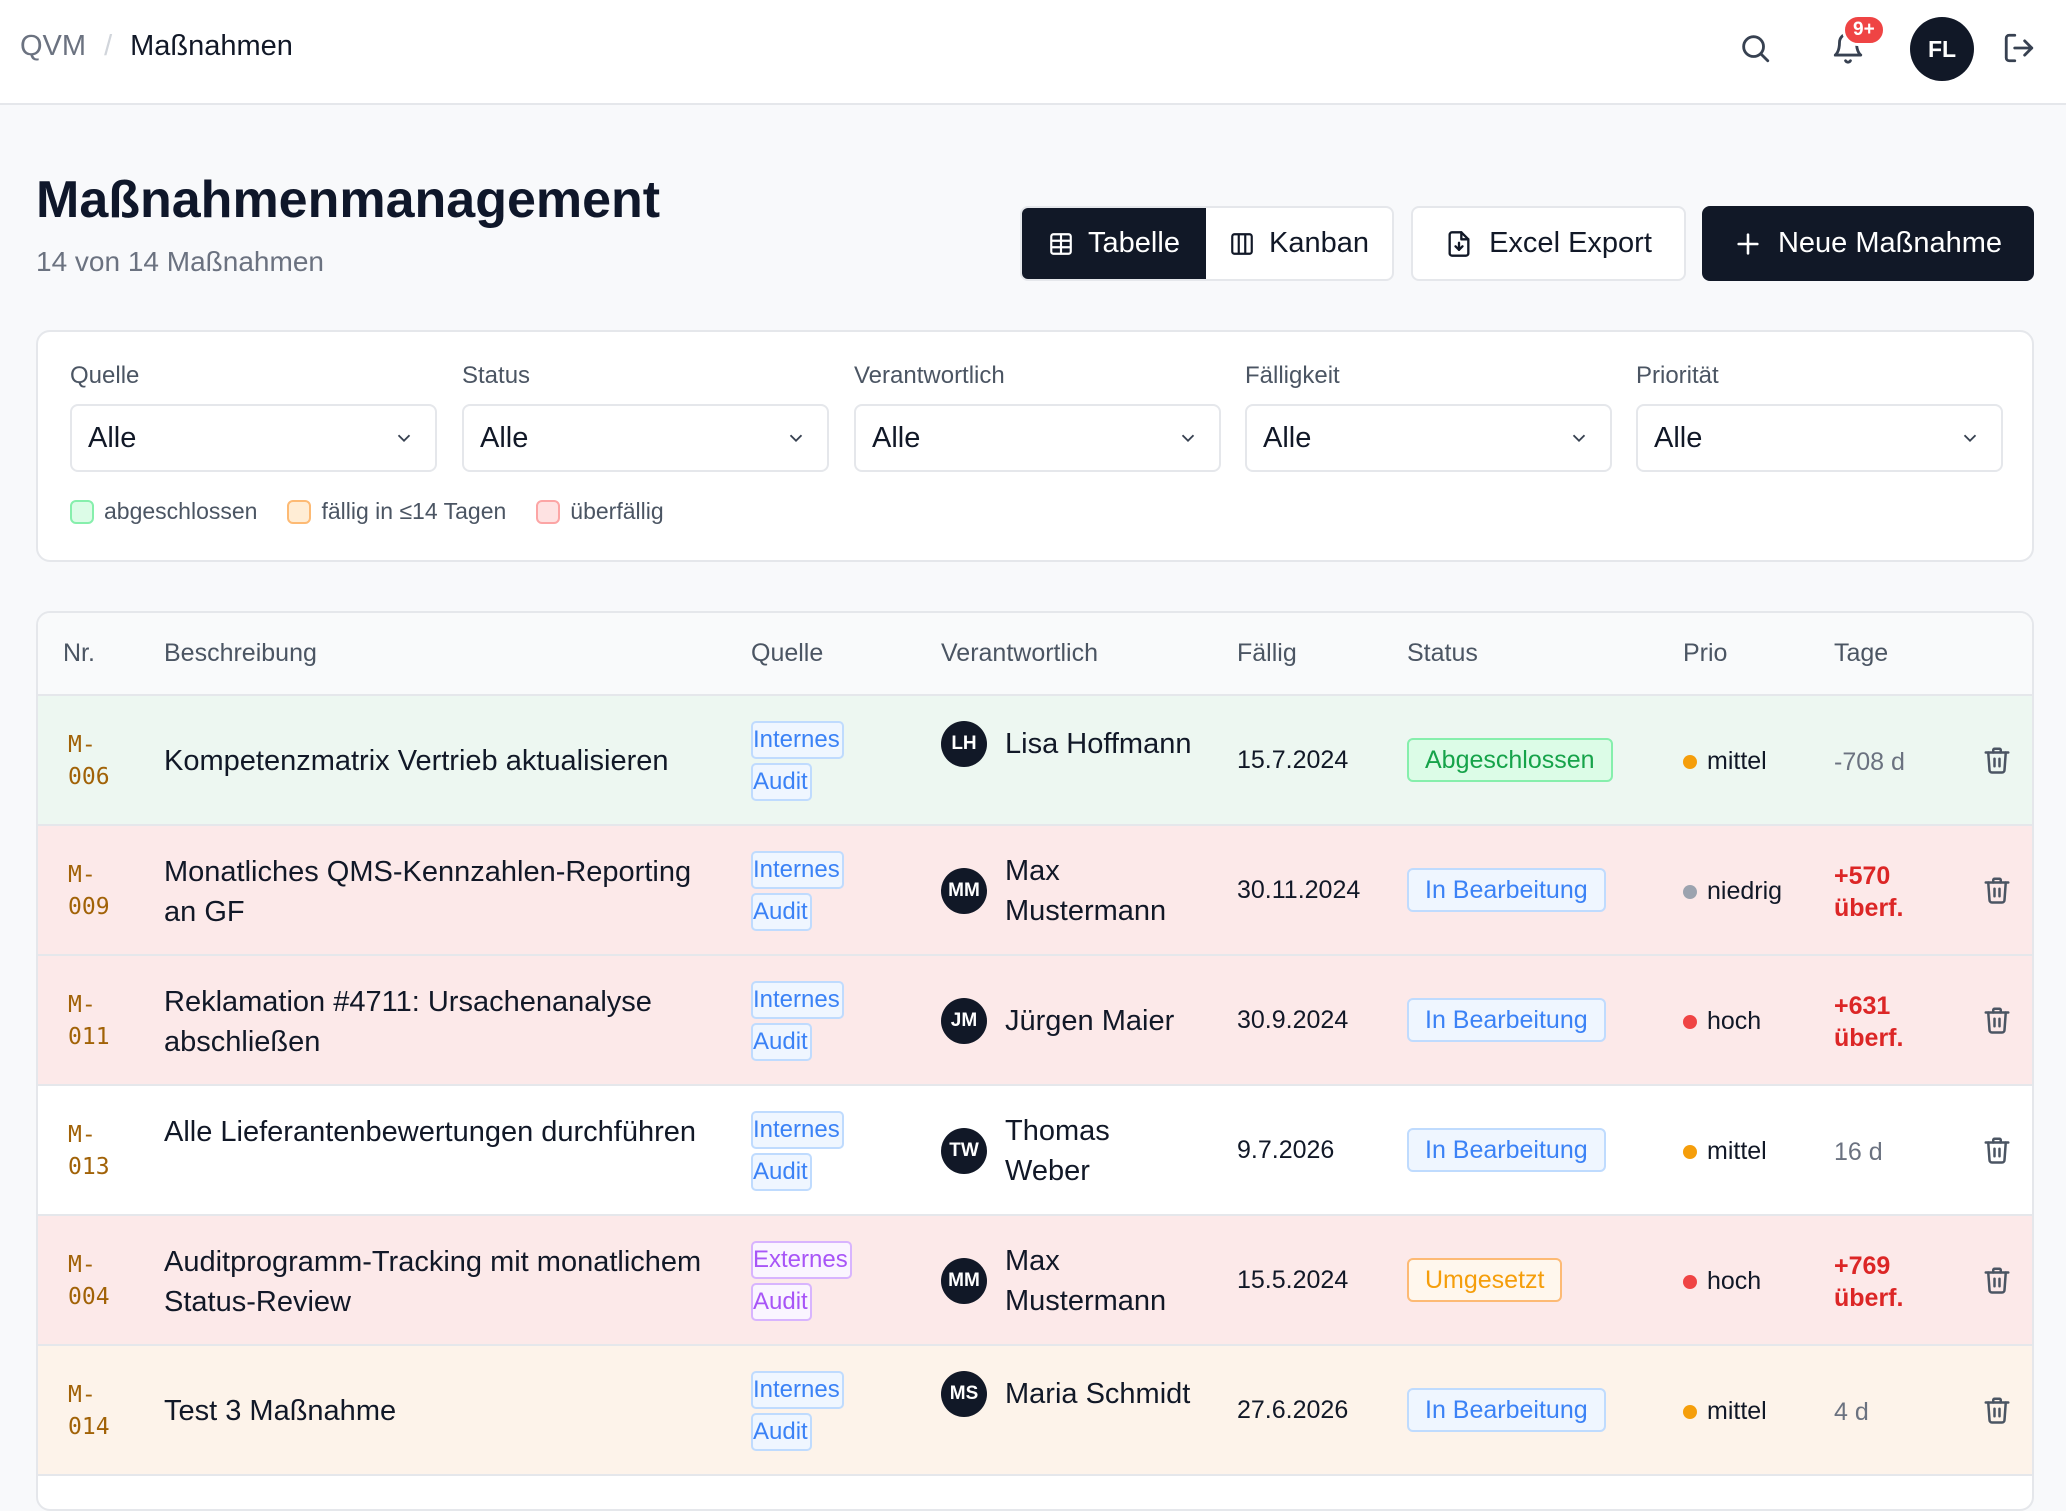  I want to click on view-kanban-button: Kanban, so click(1299, 243).